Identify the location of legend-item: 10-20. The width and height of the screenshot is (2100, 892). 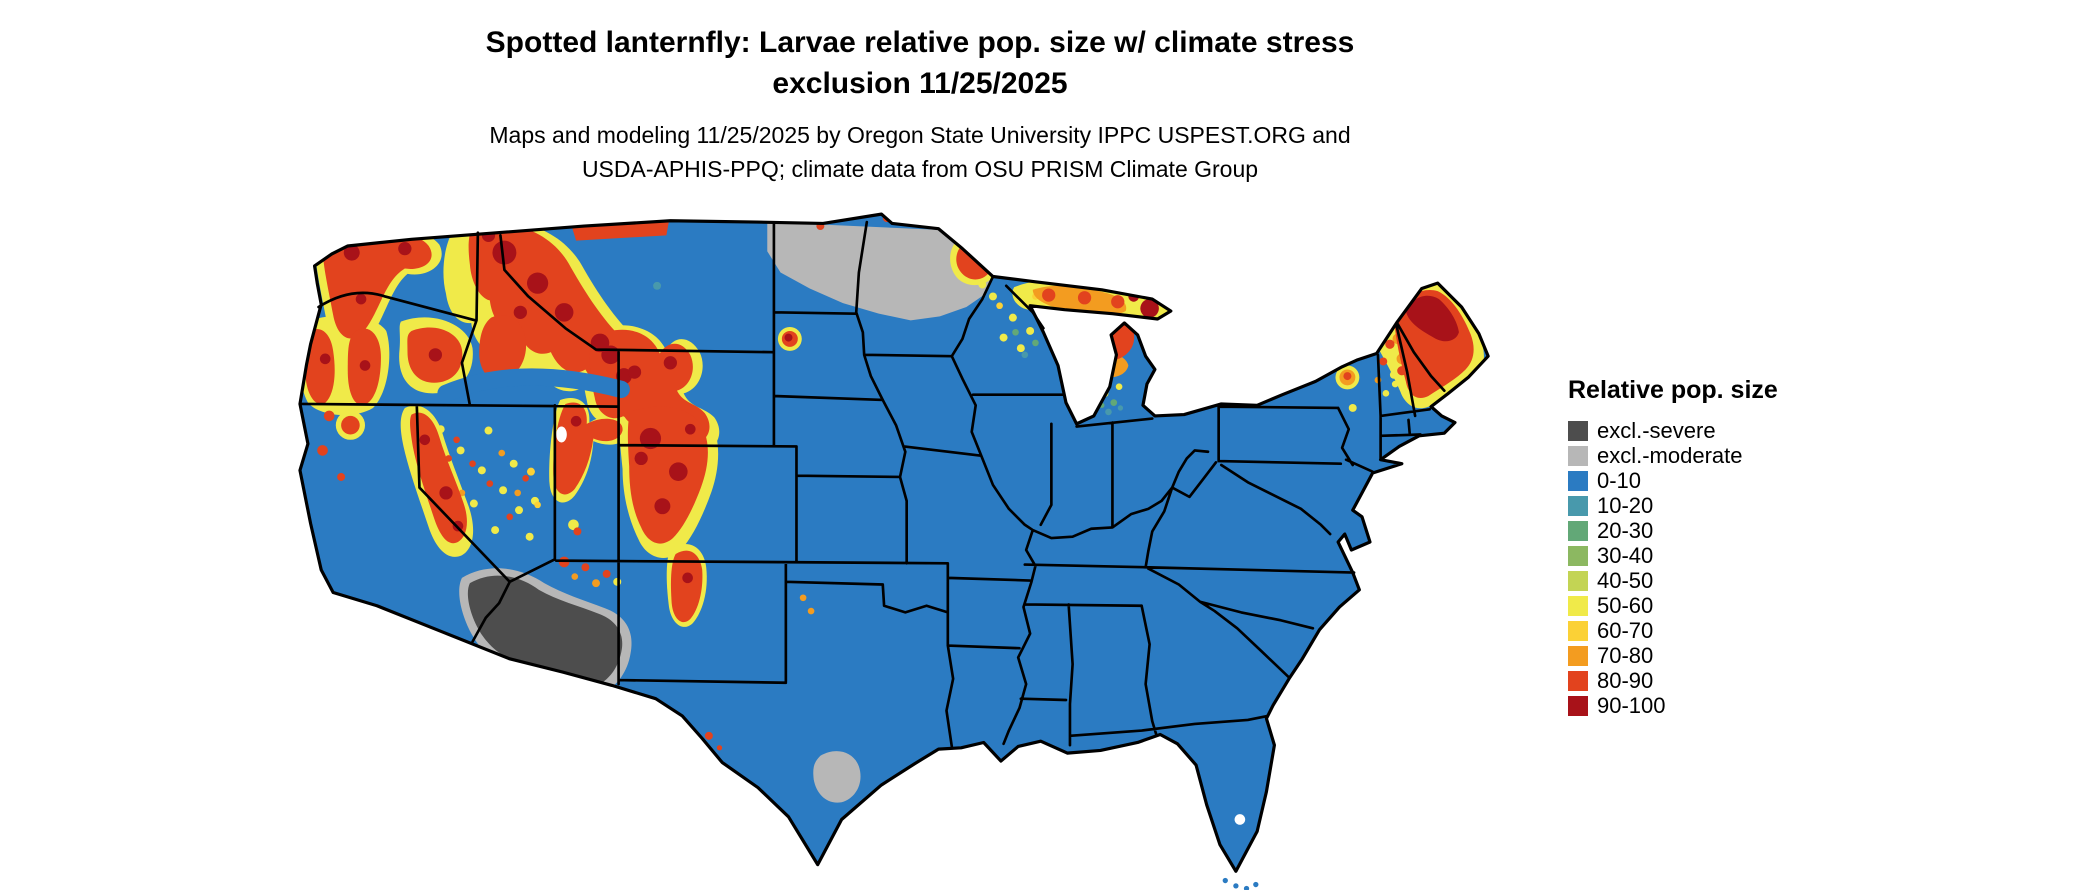
(1673, 505).